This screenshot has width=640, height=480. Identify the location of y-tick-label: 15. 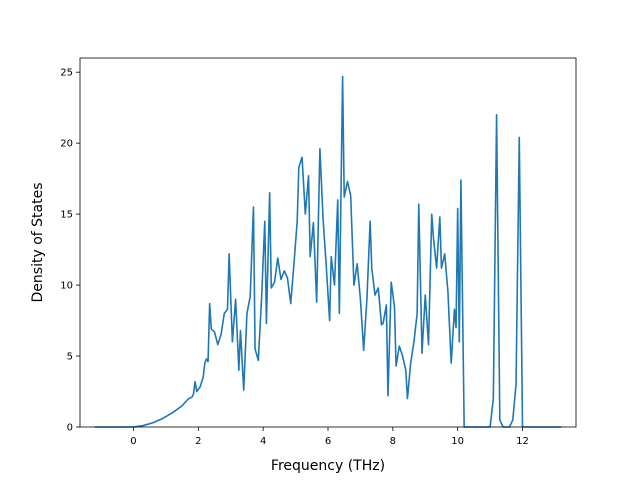
(66, 215).